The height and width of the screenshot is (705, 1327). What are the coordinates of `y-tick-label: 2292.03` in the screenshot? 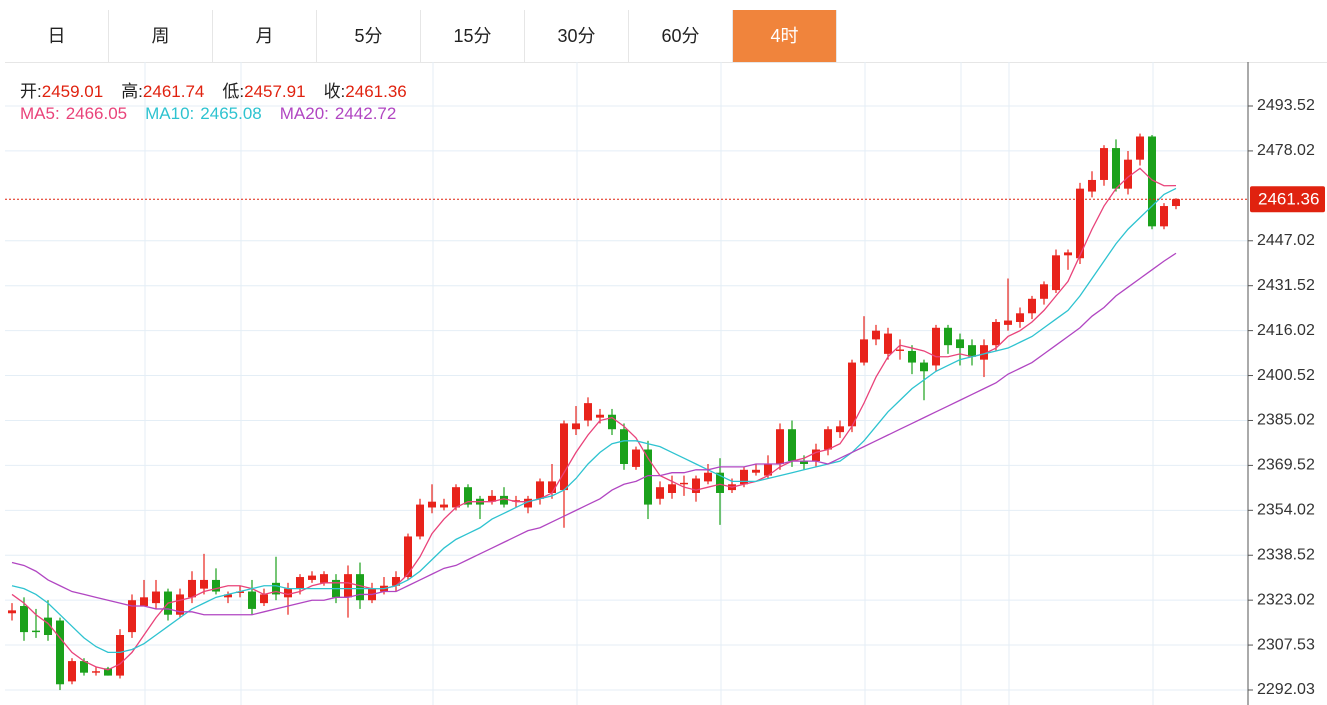 It's located at (1286, 689).